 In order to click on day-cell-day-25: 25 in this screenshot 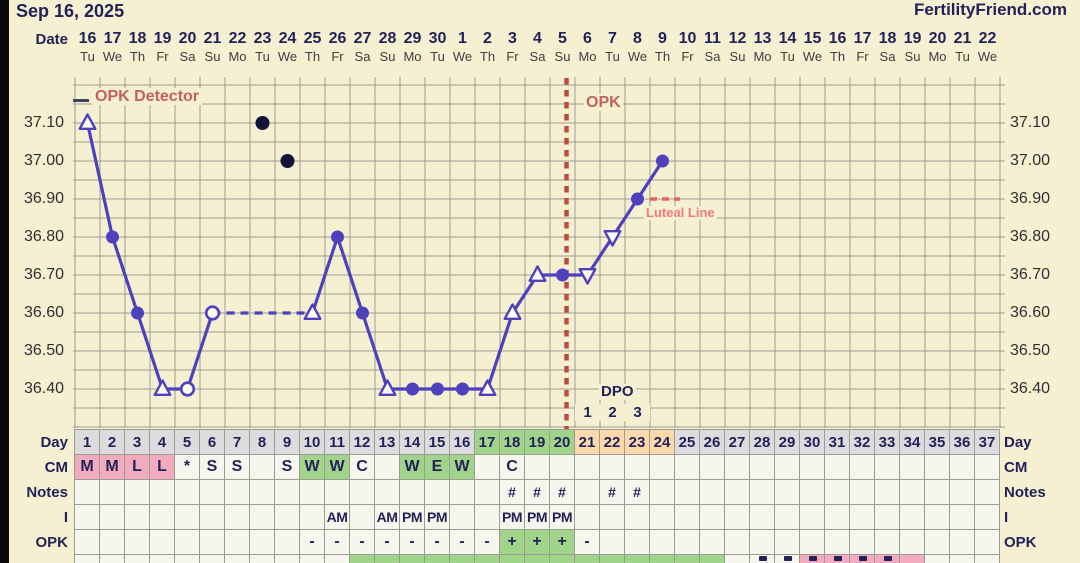, I will do `click(687, 442)`.